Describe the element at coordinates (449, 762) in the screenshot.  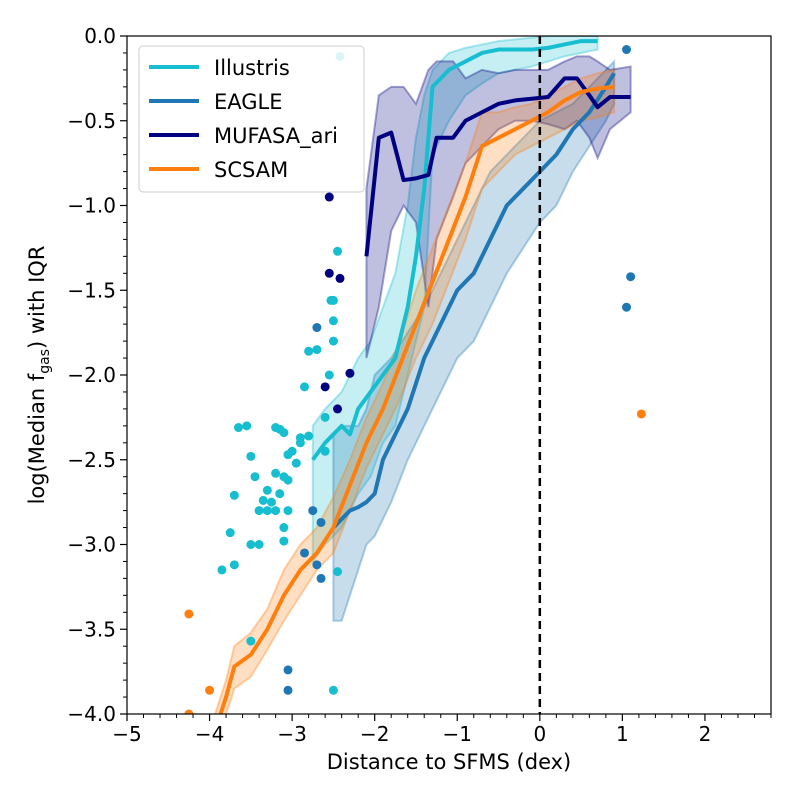
I see `x-axis-label: Distance to SFMS (dex)` at that location.